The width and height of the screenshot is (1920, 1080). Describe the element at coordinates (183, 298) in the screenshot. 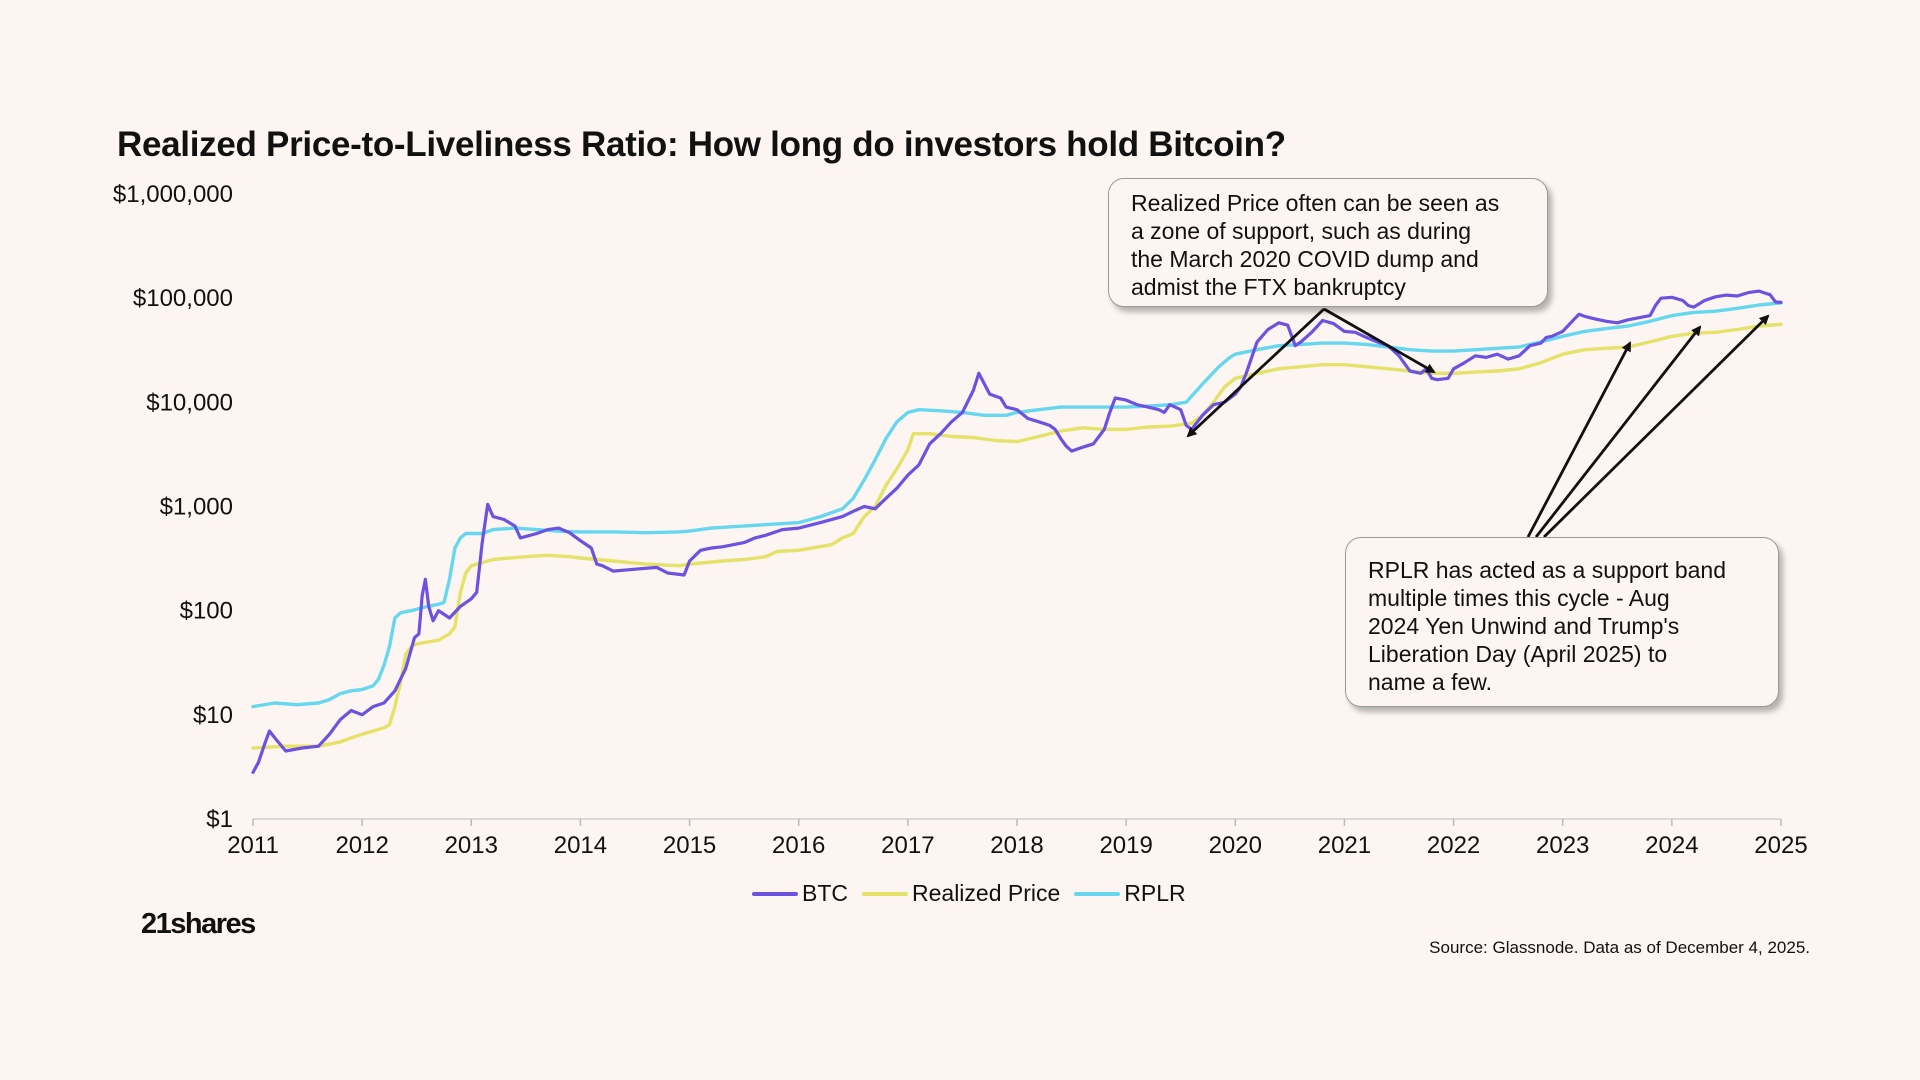

I see `y-tick-label: $100,000` at that location.